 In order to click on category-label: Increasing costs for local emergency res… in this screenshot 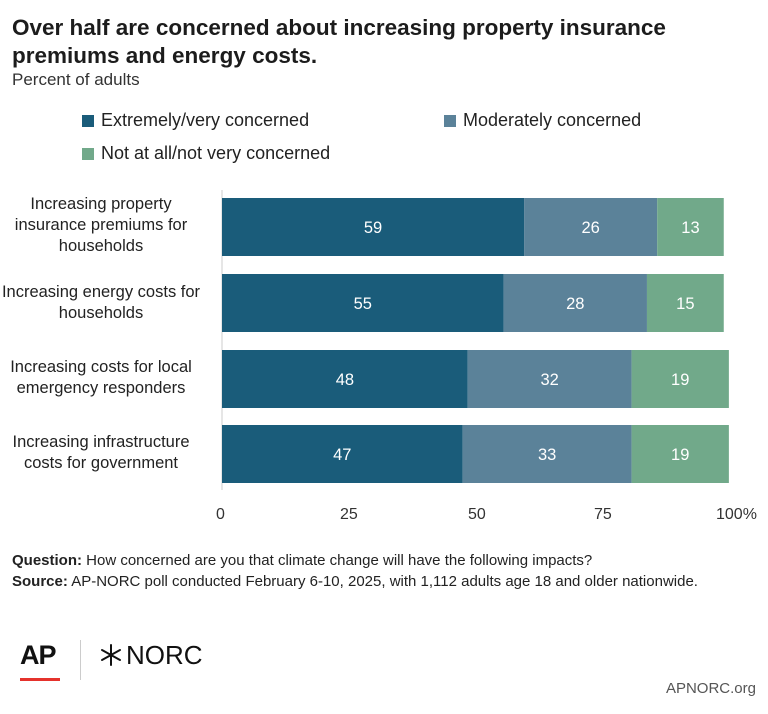, I will do `click(101, 377)`.